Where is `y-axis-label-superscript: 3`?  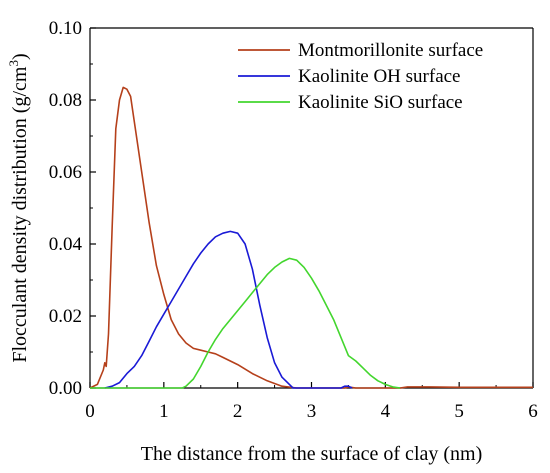
y-axis-label-superscript: 3 is located at coordinates (13, 63).